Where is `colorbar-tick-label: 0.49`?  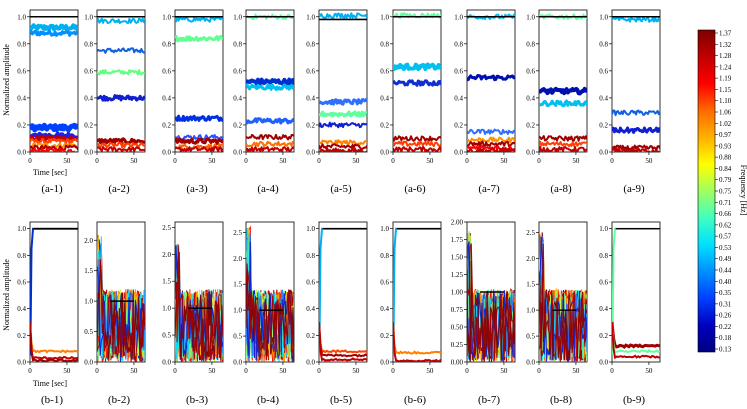
colorbar-tick-label: 0.49 is located at coordinates (725, 259).